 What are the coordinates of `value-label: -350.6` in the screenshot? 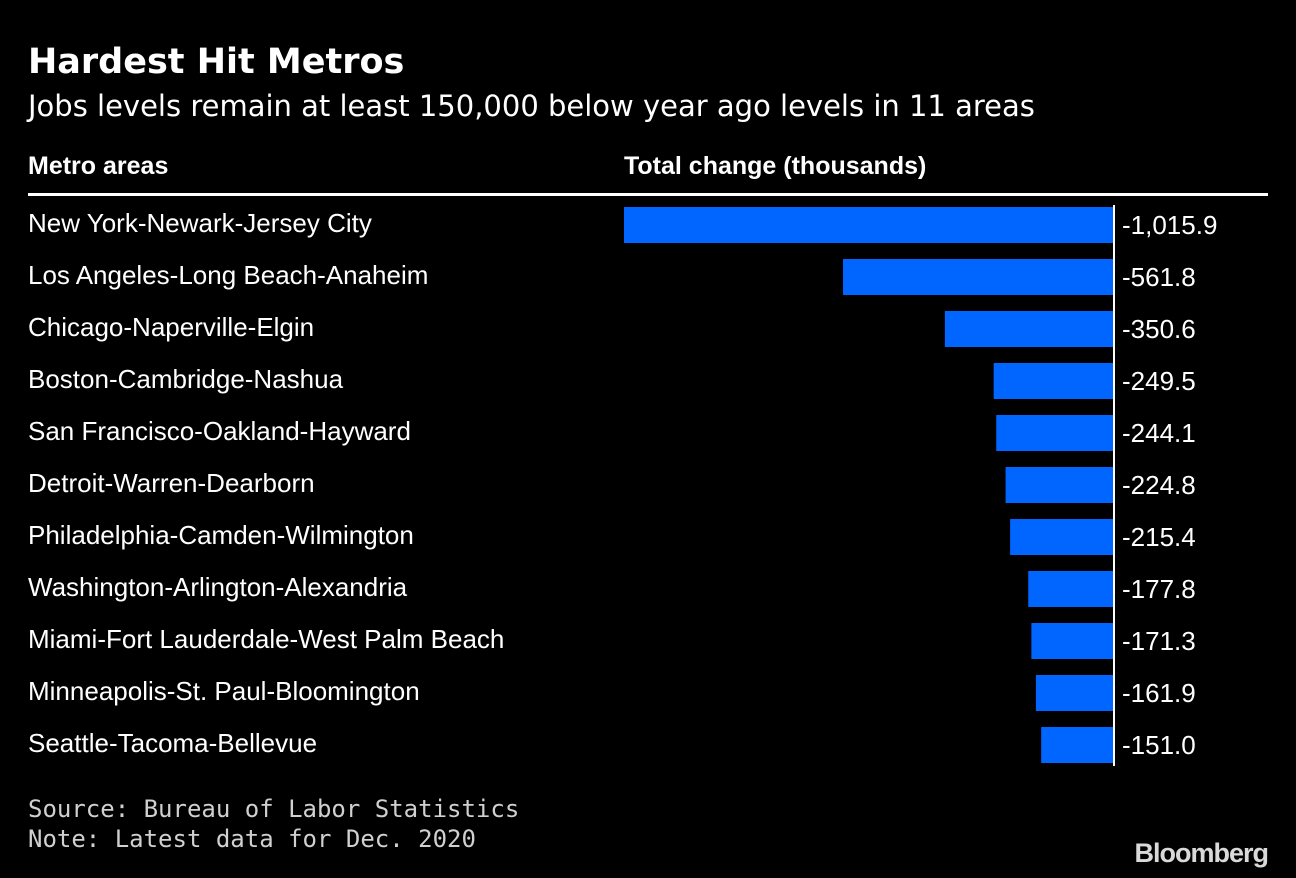 It's located at (1159, 329).